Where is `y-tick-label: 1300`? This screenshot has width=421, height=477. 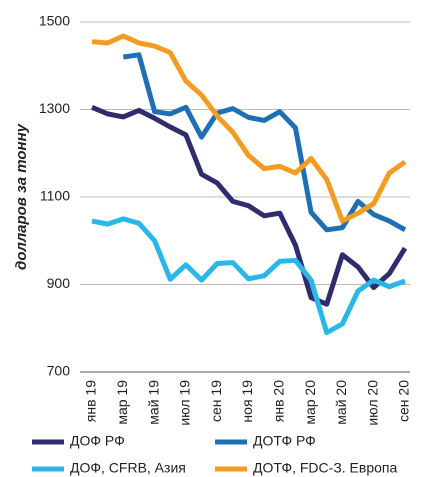
y-tick-label: 1300 is located at coordinates (54, 108).